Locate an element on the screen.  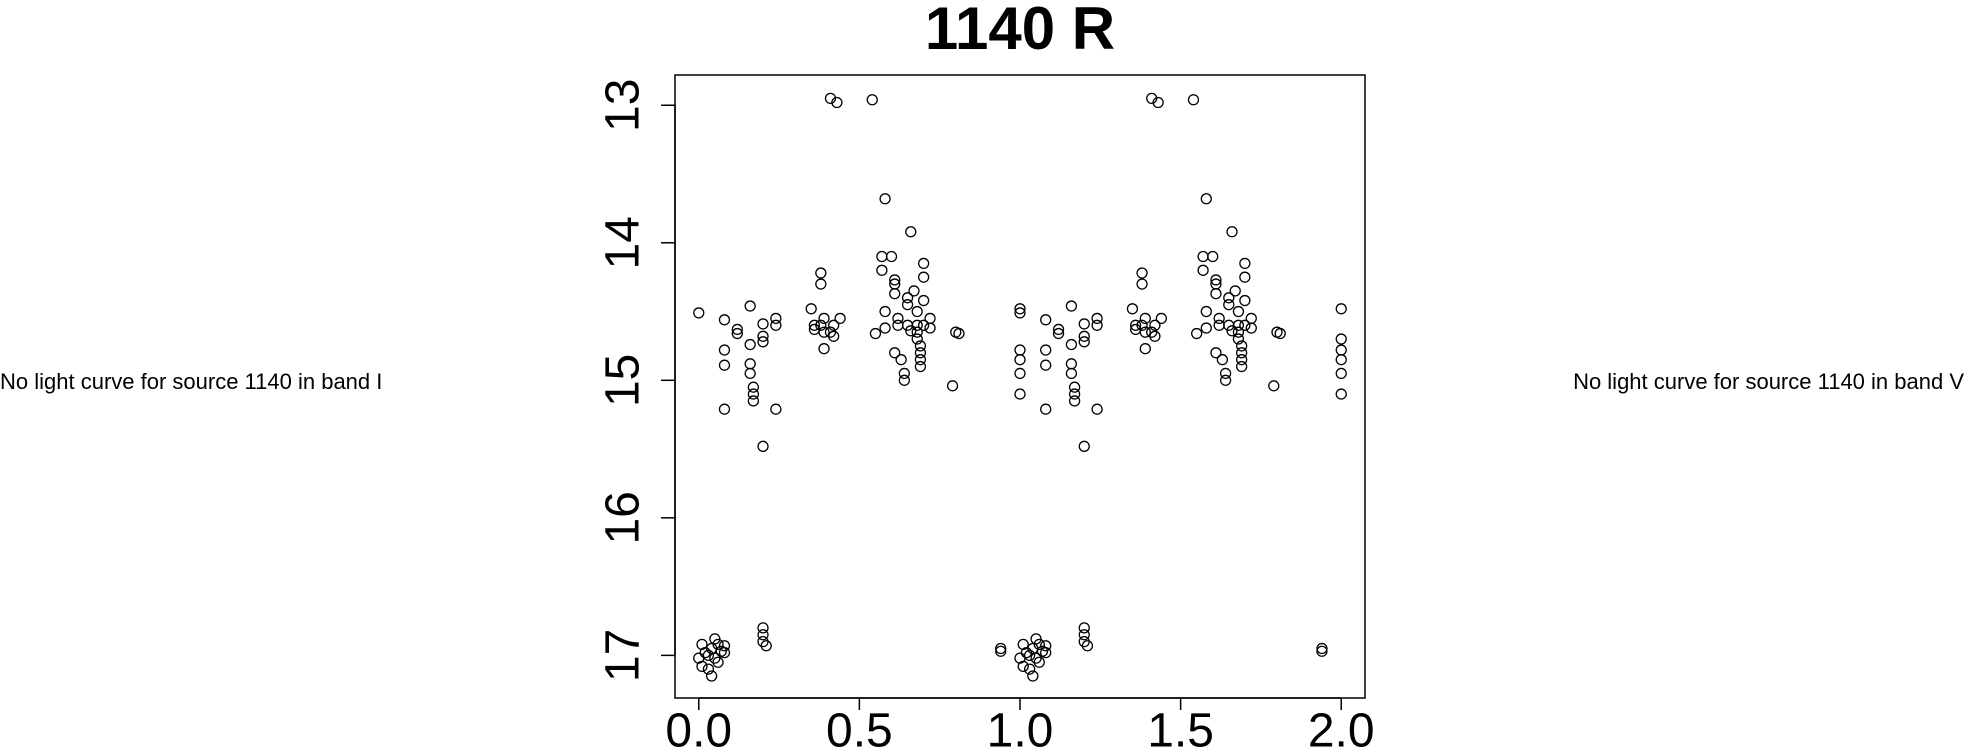
x-tick-label: 1.0 is located at coordinates (1020, 730).